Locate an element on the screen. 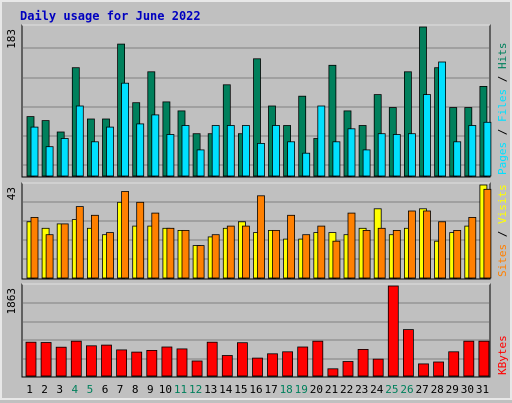  x-tick-label: 3 is located at coordinates (59, 389).